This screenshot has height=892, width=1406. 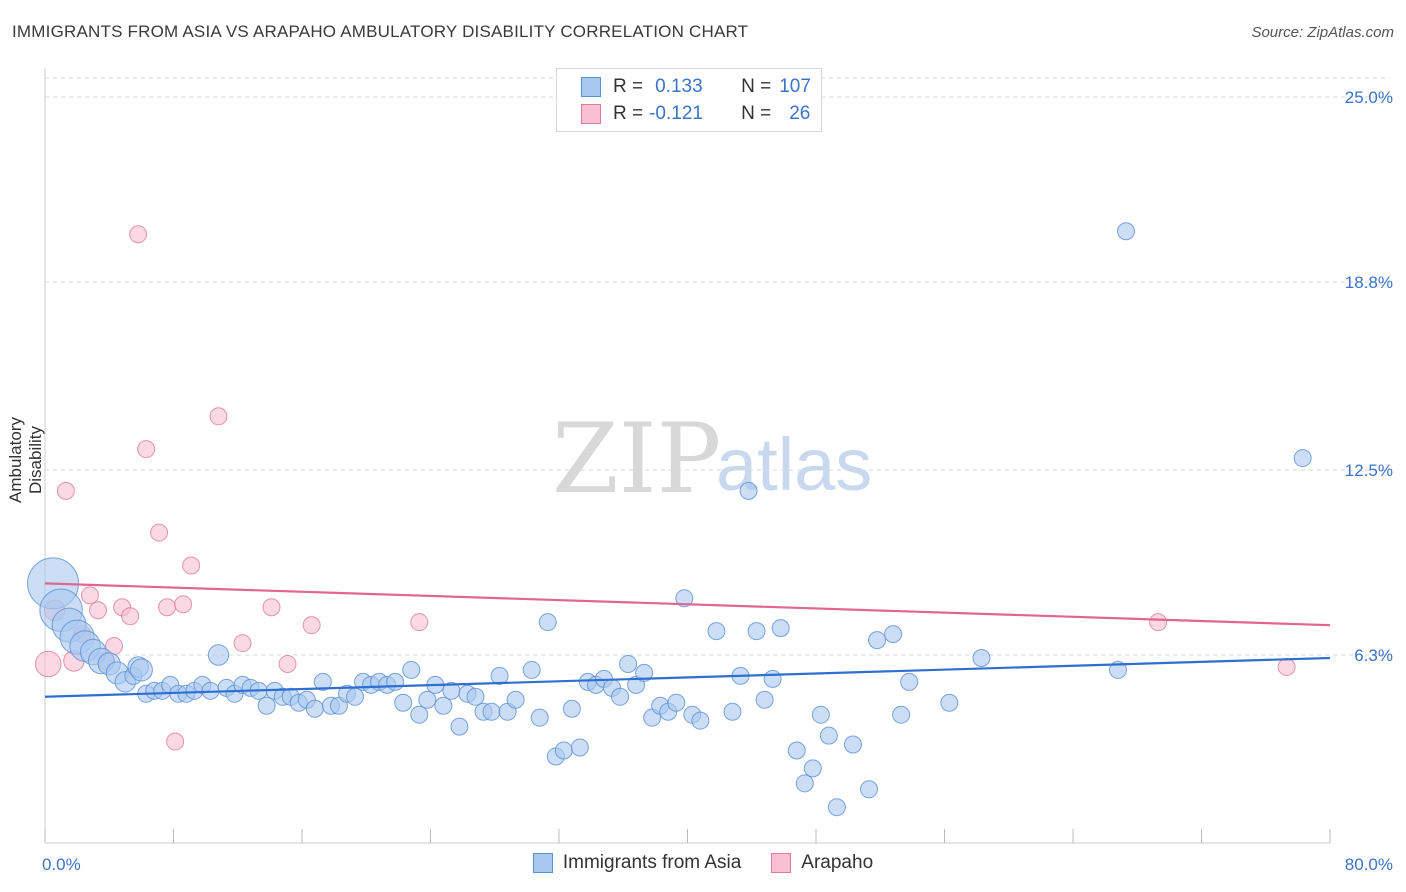 I want to click on series-legend: Immigrants from Asia Arapaho, so click(x=703, y=863).